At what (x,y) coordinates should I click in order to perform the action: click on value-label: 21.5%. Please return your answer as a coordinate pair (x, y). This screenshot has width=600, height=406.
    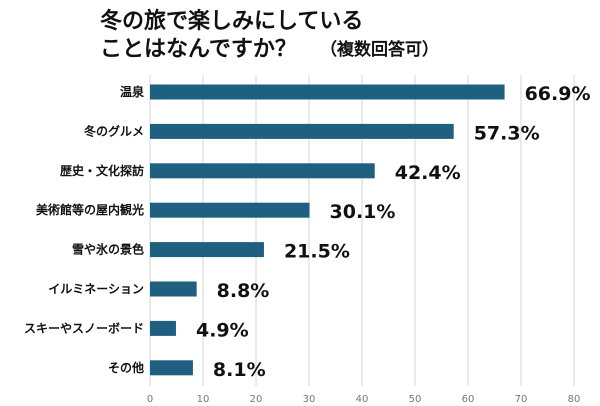
    Looking at the image, I should click on (317, 252).